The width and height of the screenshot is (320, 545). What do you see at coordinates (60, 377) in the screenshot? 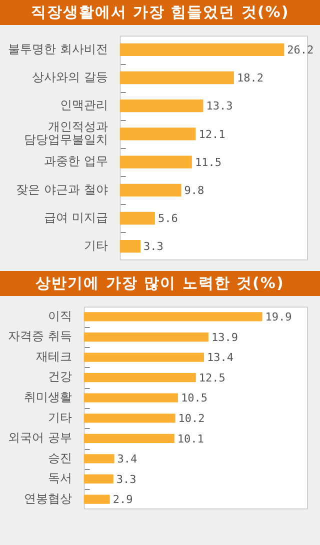
I see `y-tick-label: 건강` at bounding box center [60, 377].